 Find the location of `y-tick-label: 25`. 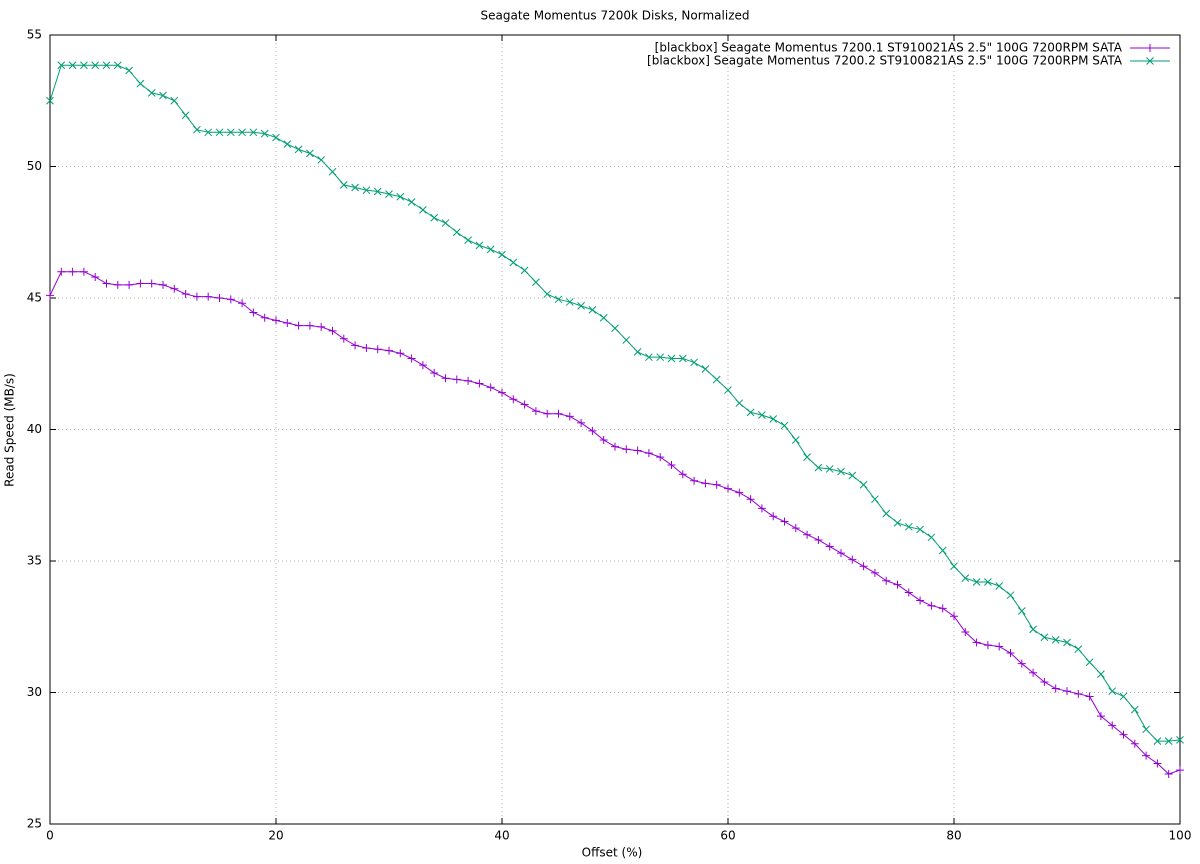

y-tick-label: 25 is located at coordinates (34, 824).